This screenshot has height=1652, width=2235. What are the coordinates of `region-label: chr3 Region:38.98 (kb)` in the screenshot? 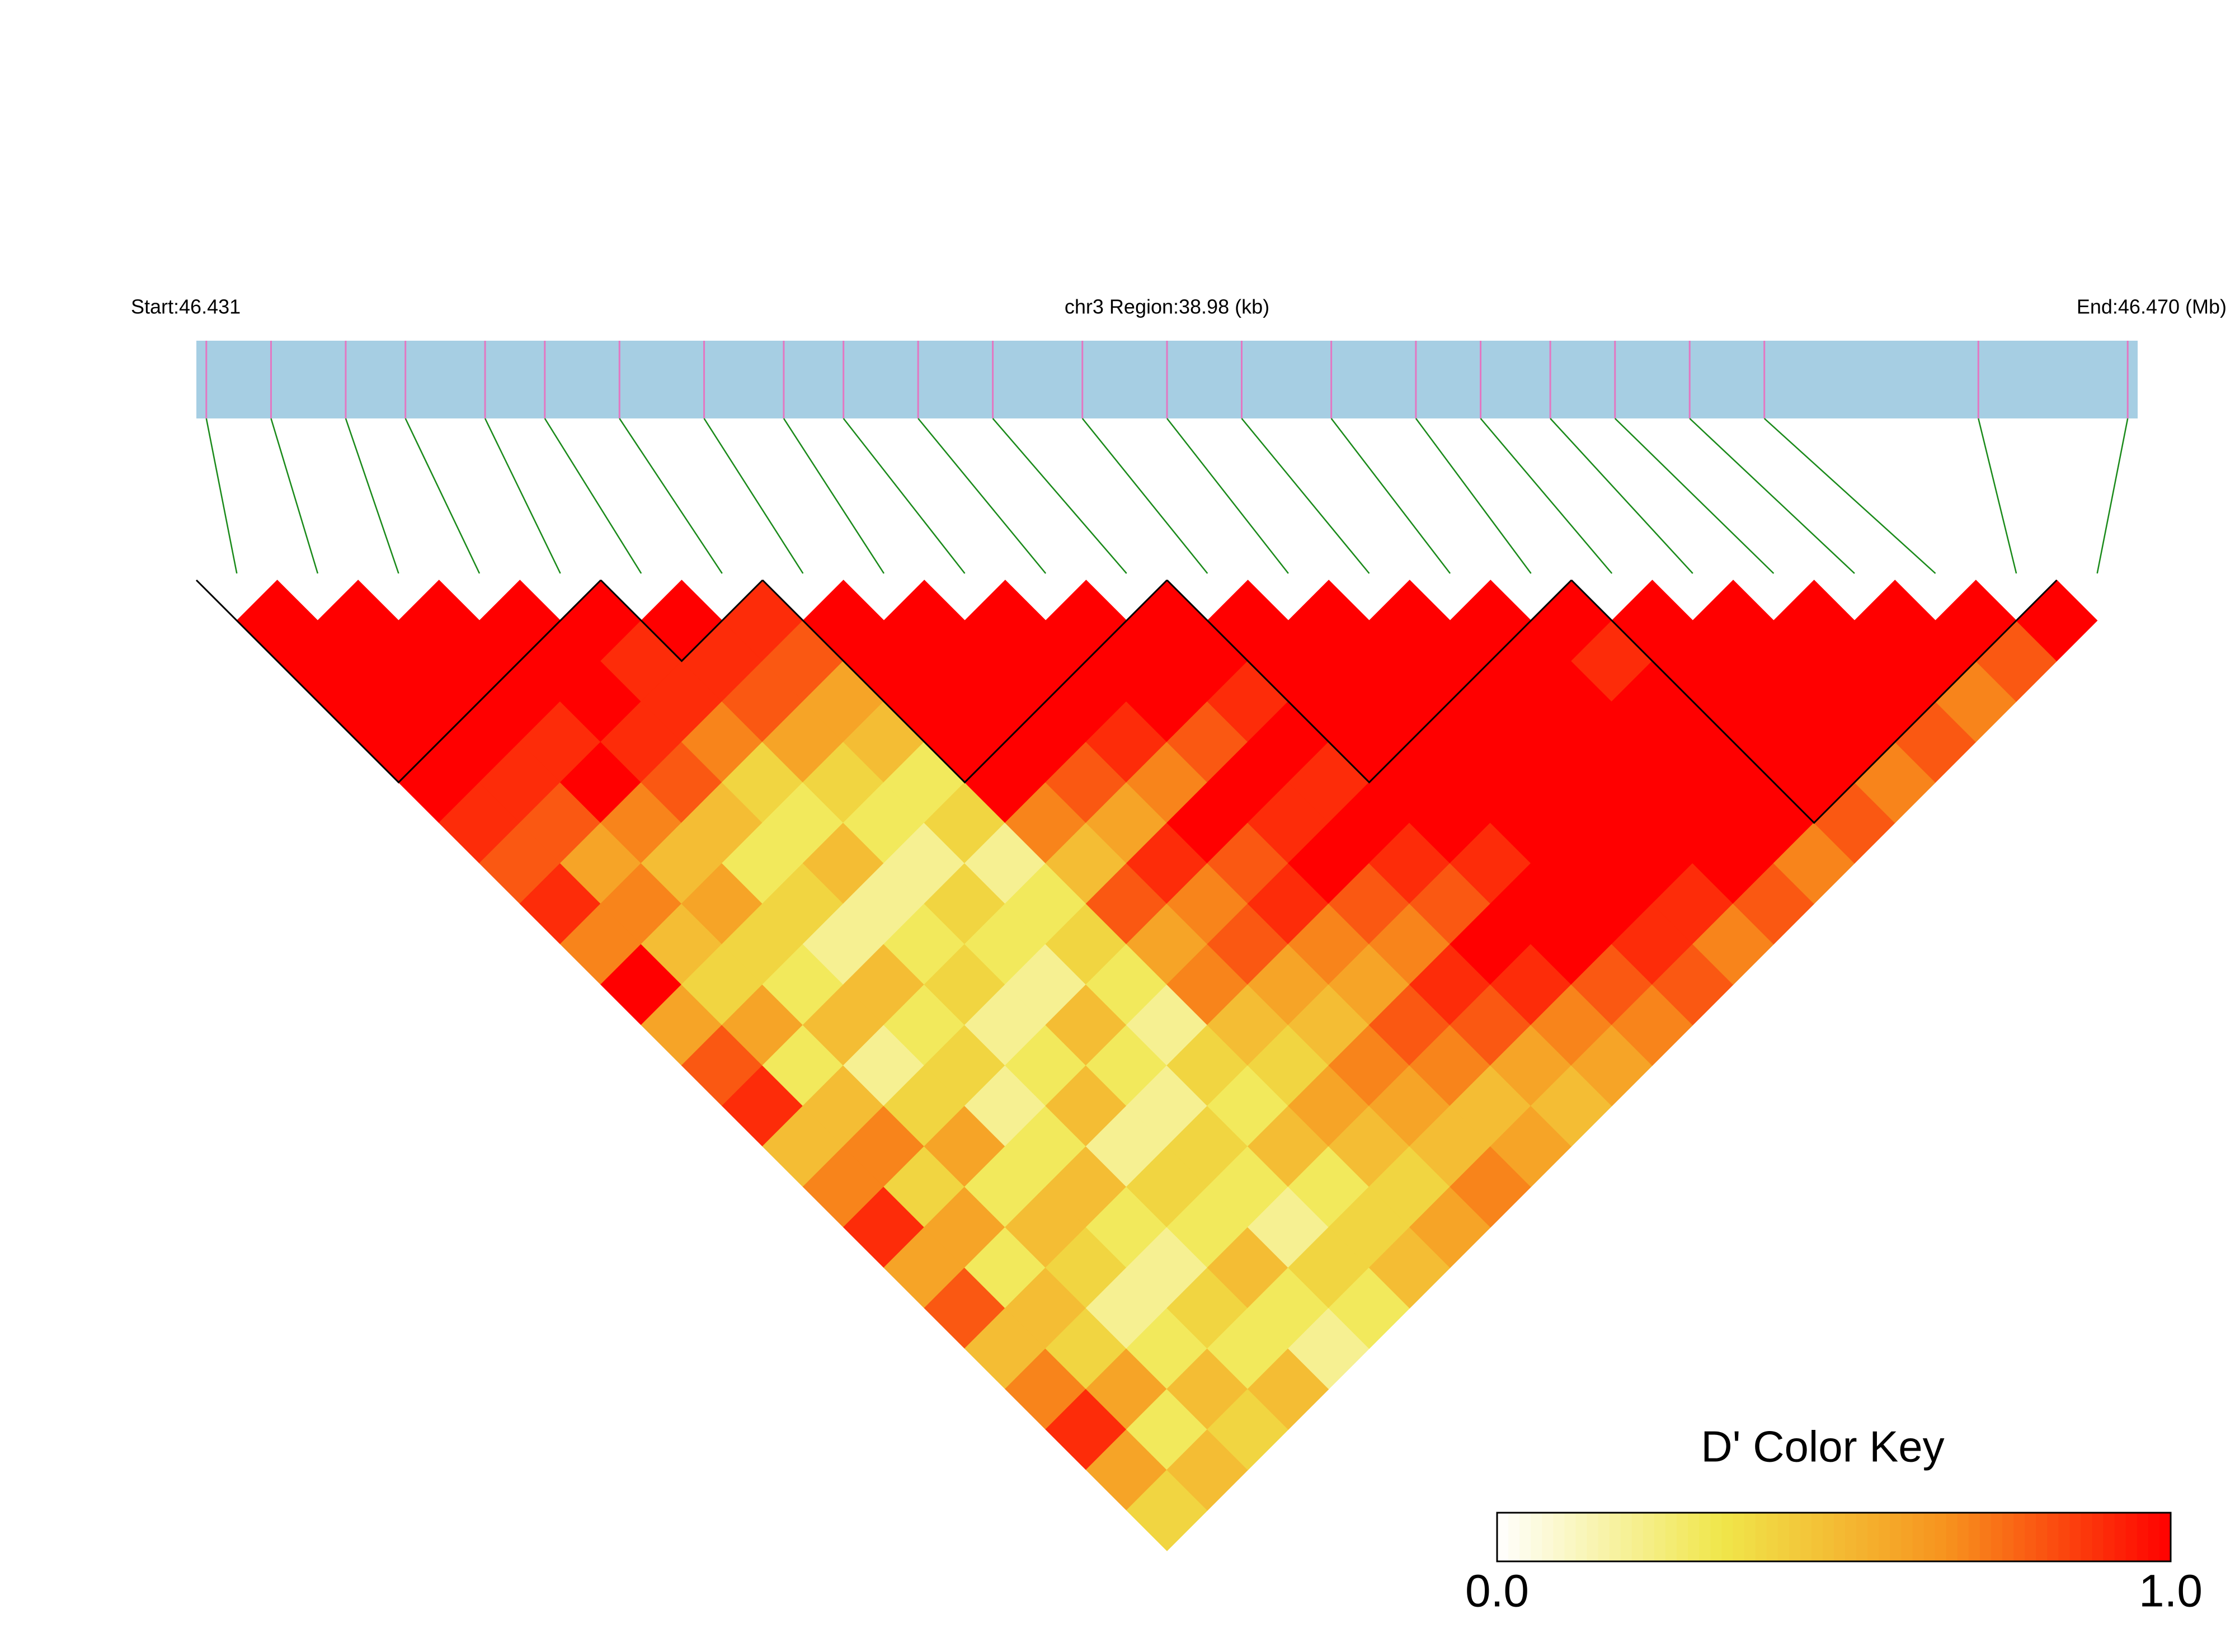 It's located at (1167, 306).